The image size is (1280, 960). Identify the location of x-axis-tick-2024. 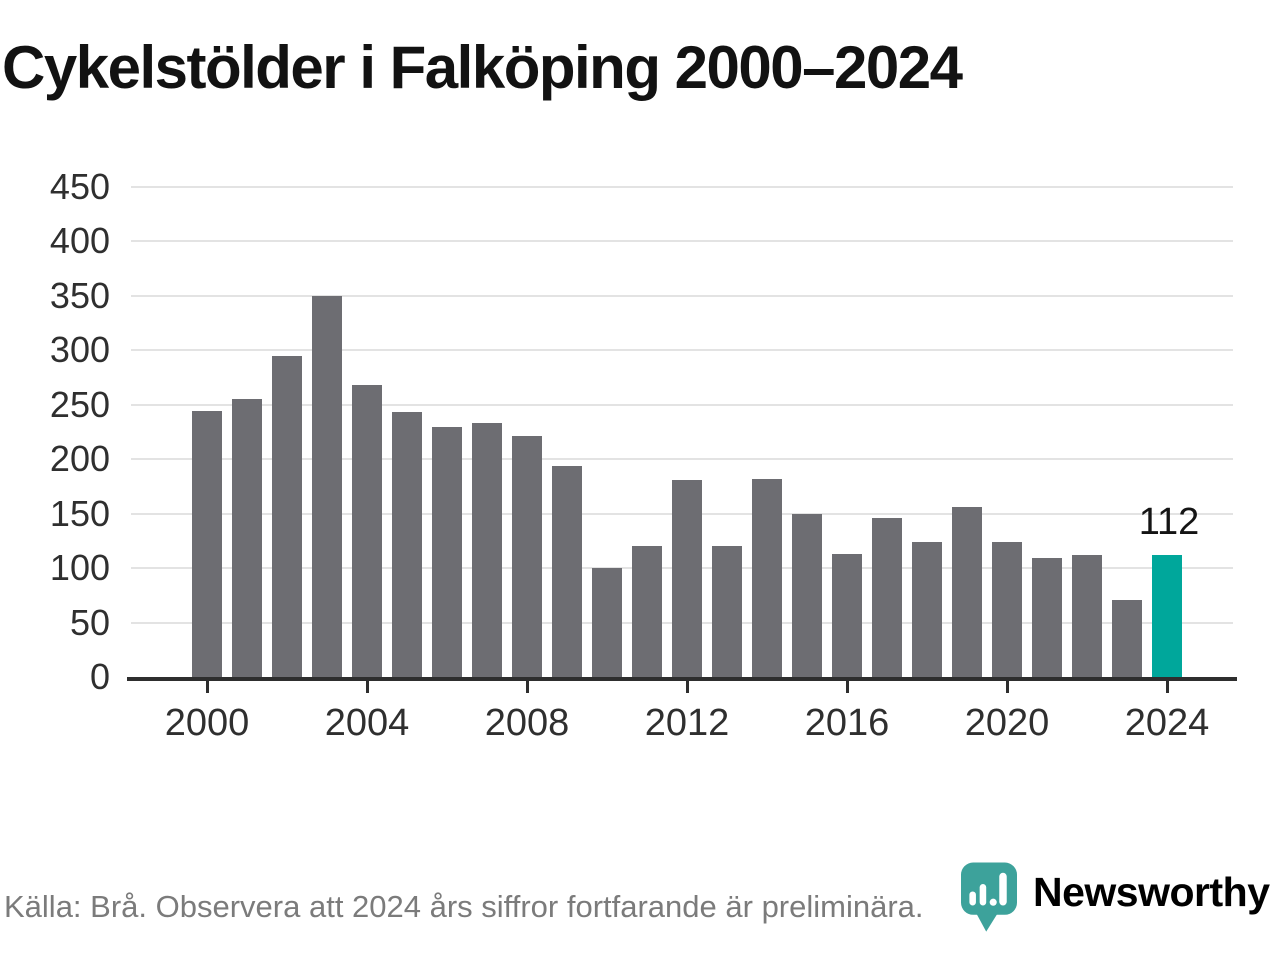
(1167, 687).